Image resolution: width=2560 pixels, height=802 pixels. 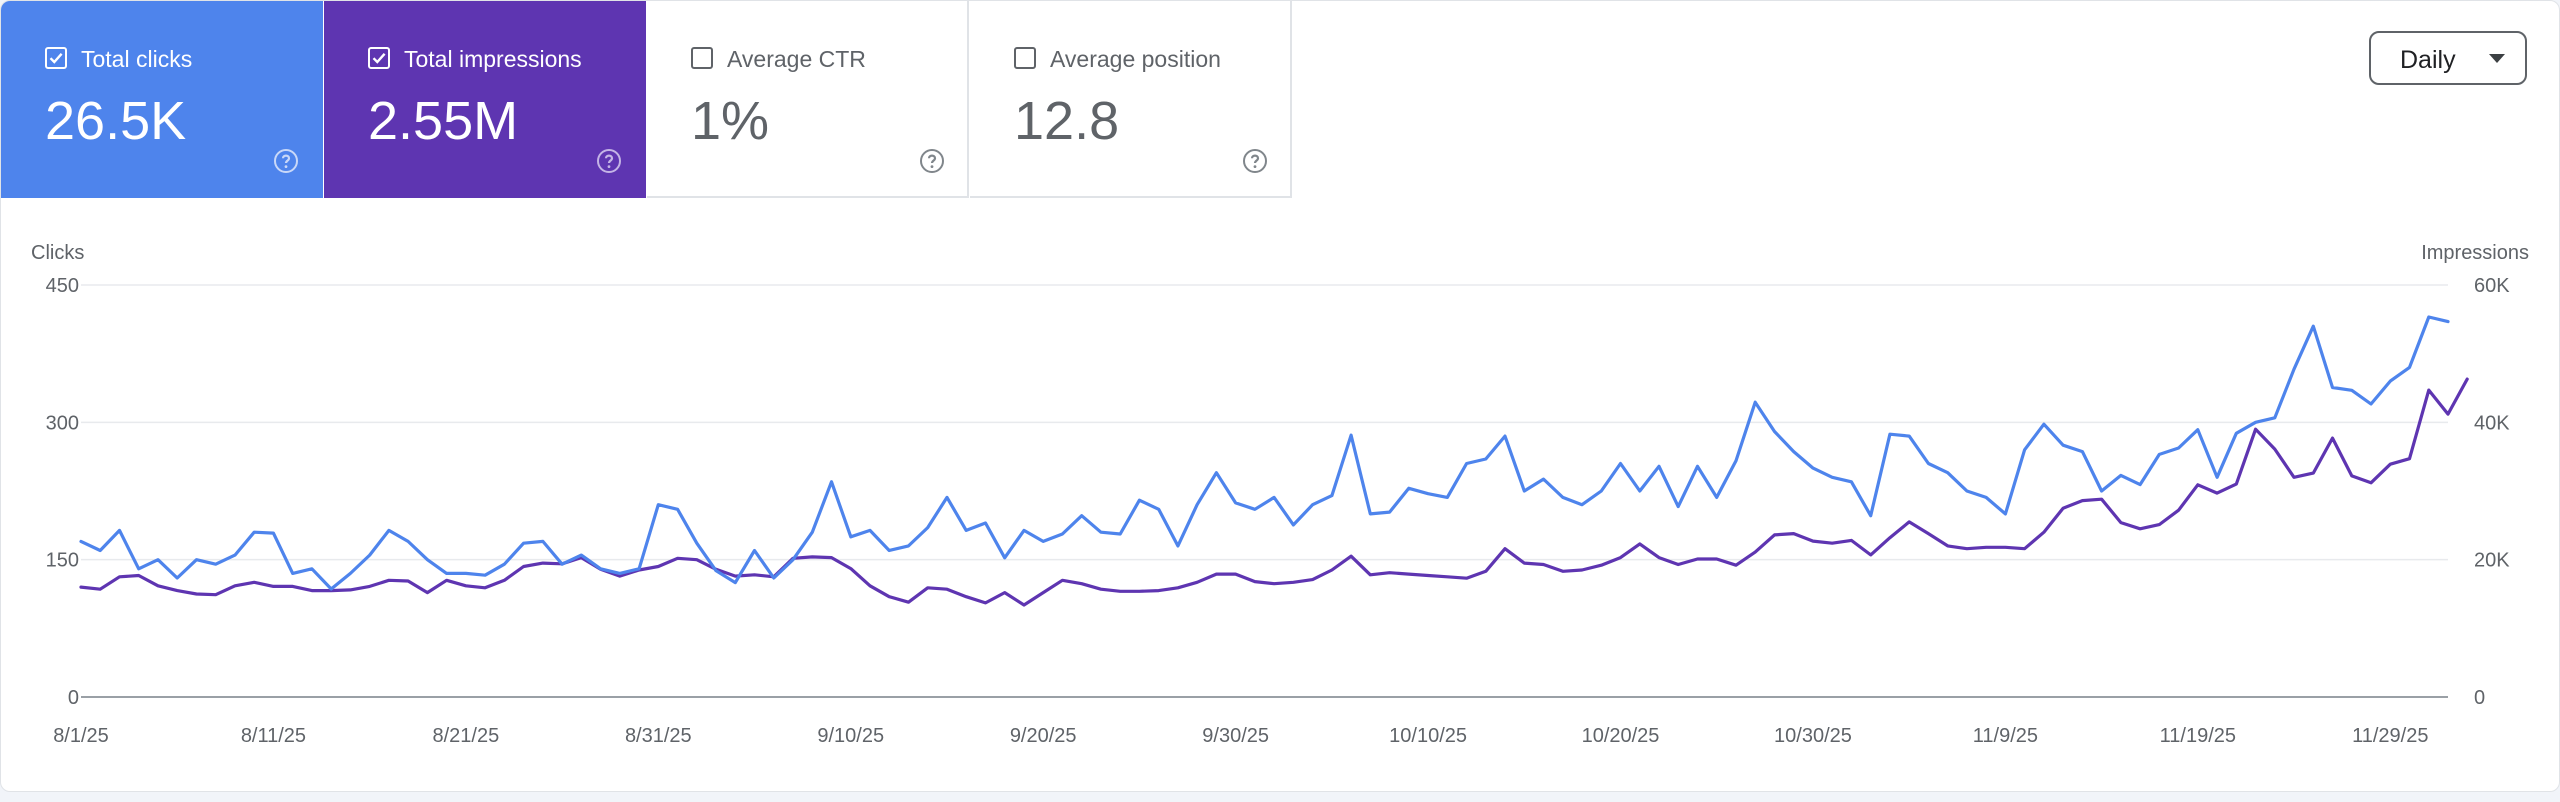 What do you see at coordinates (2492, 286) in the screenshot?
I see `y-right-tick-label: 60K` at bounding box center [2492, 286].